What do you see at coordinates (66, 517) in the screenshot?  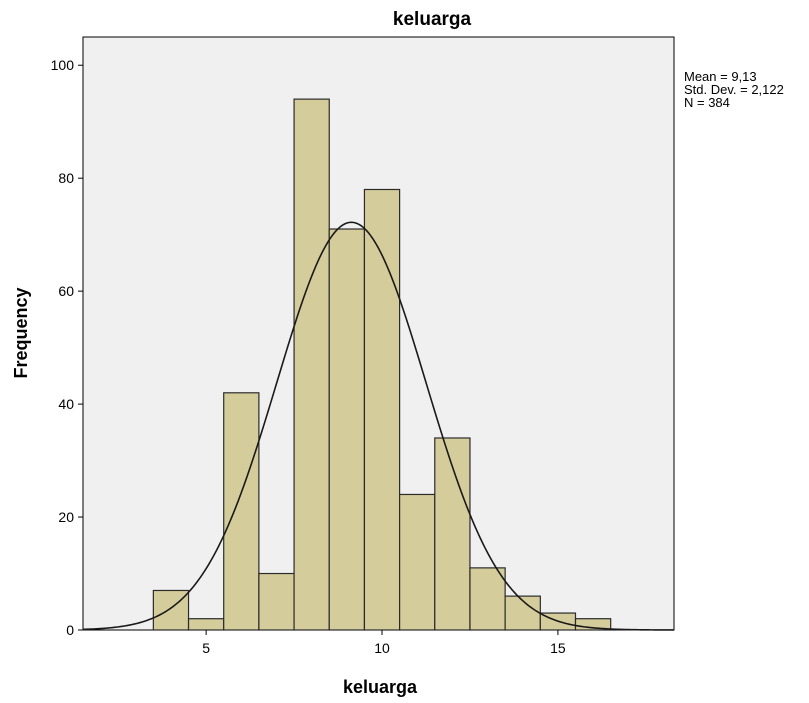 I see `y-tick-label-20: 20` at bounding box center [66, 517].